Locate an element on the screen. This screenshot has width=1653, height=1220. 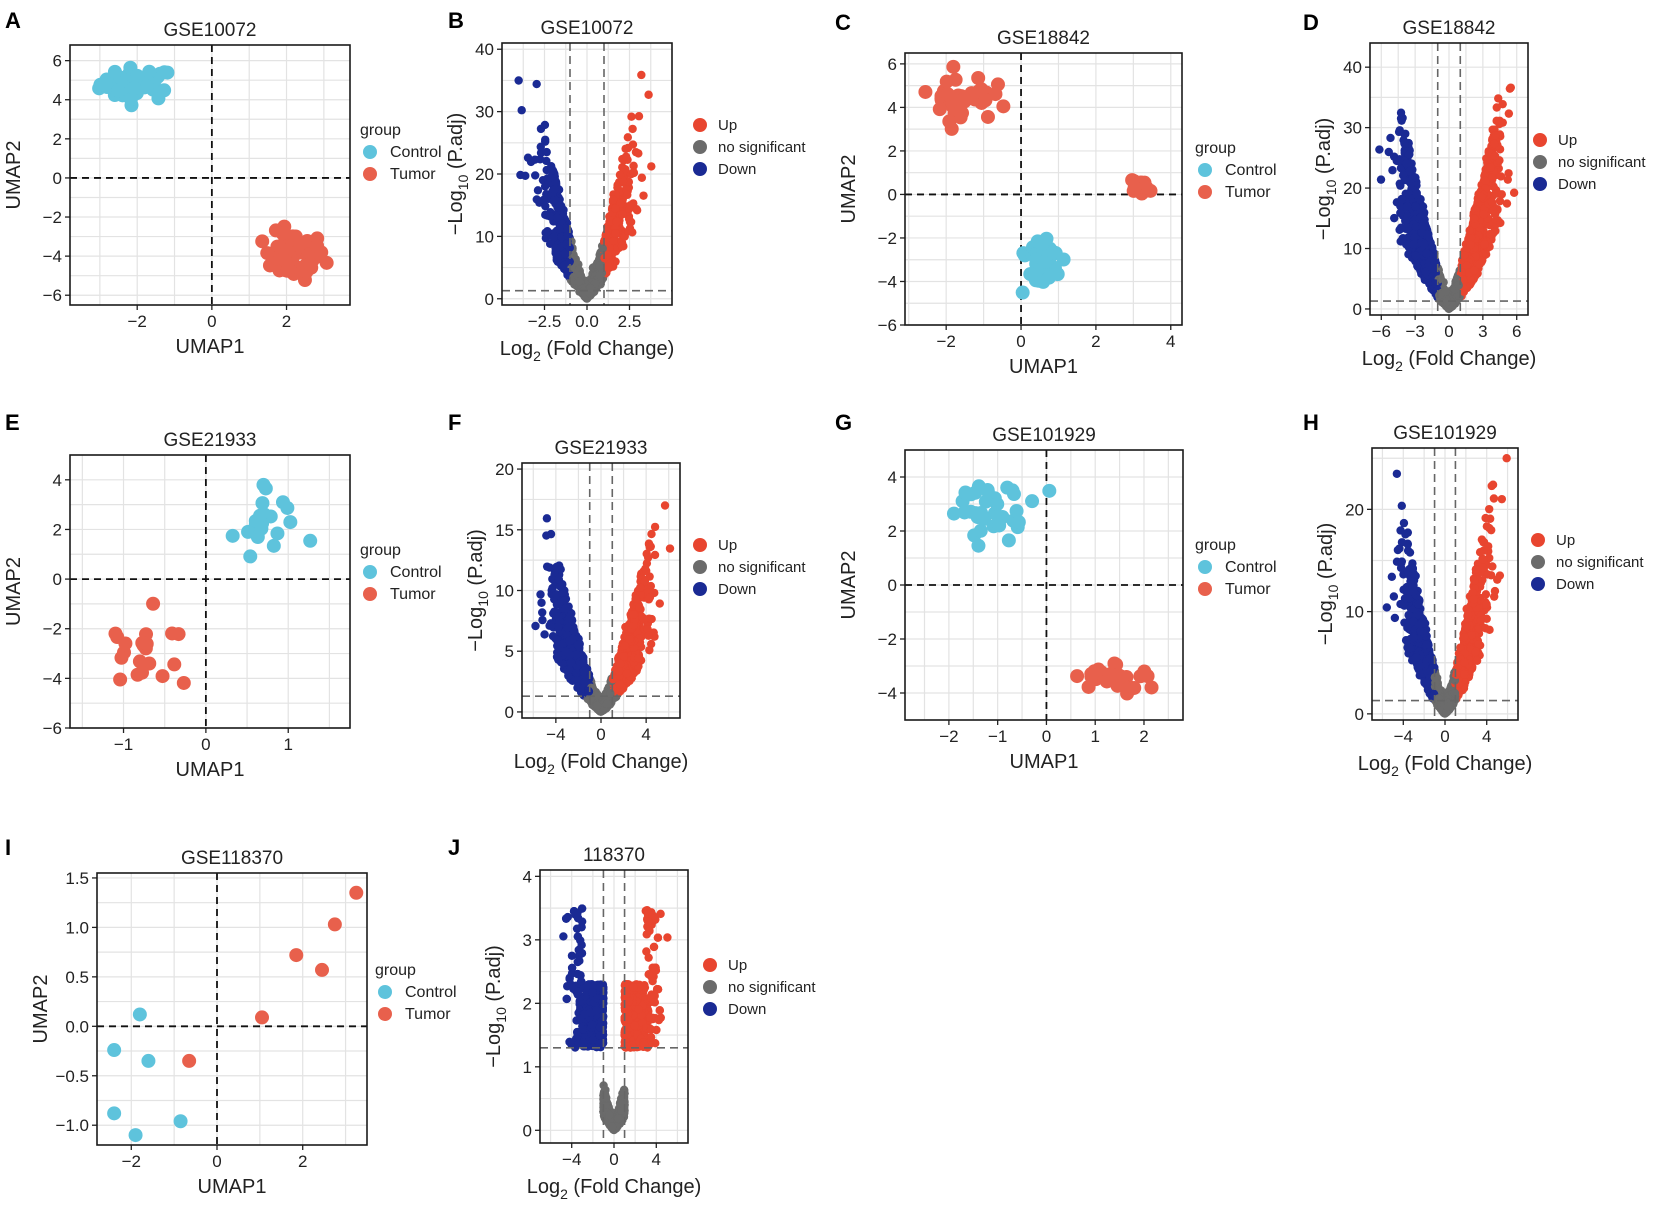
x-axis-label: UMAP1 is located at coordinates (210, 347).